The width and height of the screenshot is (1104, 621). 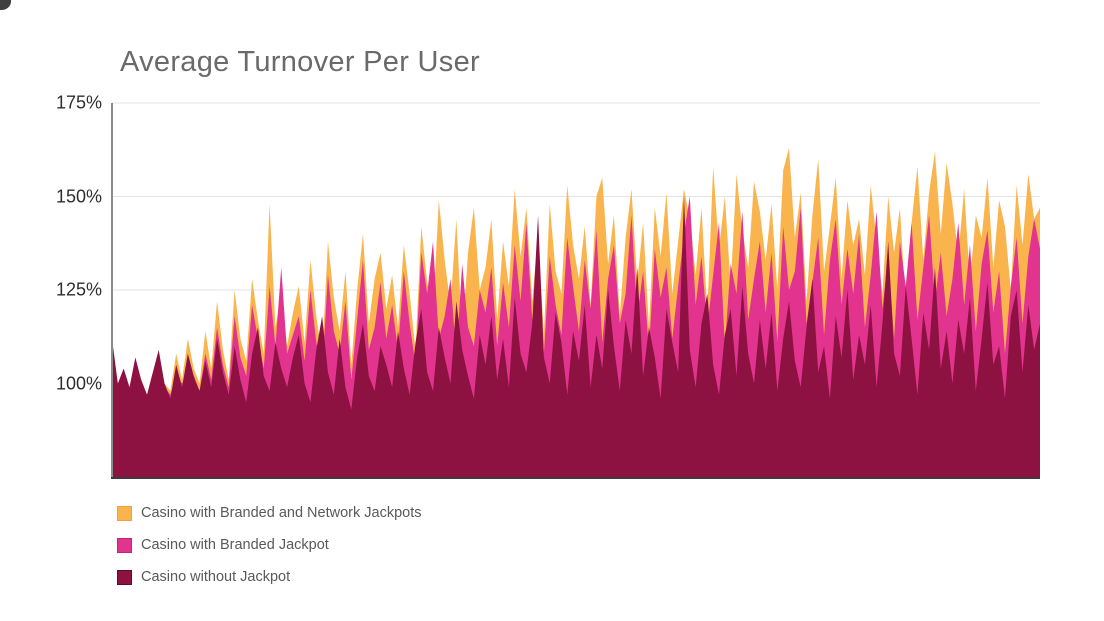 I want to click on legend-item-branded-jackpot: Casino with Branded Jackpot, so click(x=269, y=545).